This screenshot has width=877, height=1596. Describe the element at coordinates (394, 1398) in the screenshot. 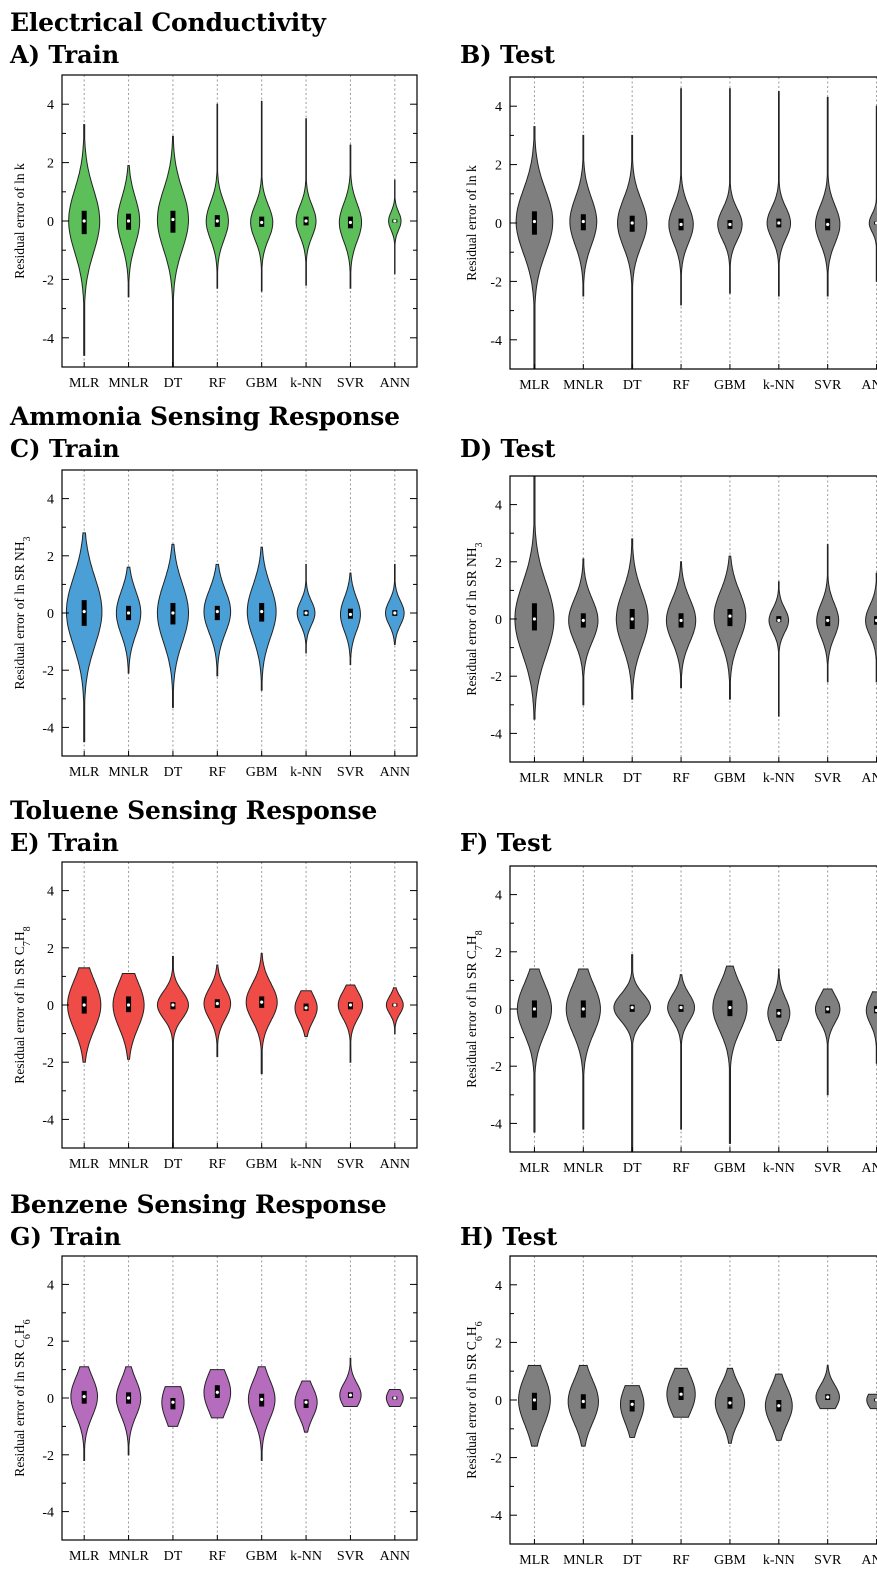

I see `violin-ann` at that location.